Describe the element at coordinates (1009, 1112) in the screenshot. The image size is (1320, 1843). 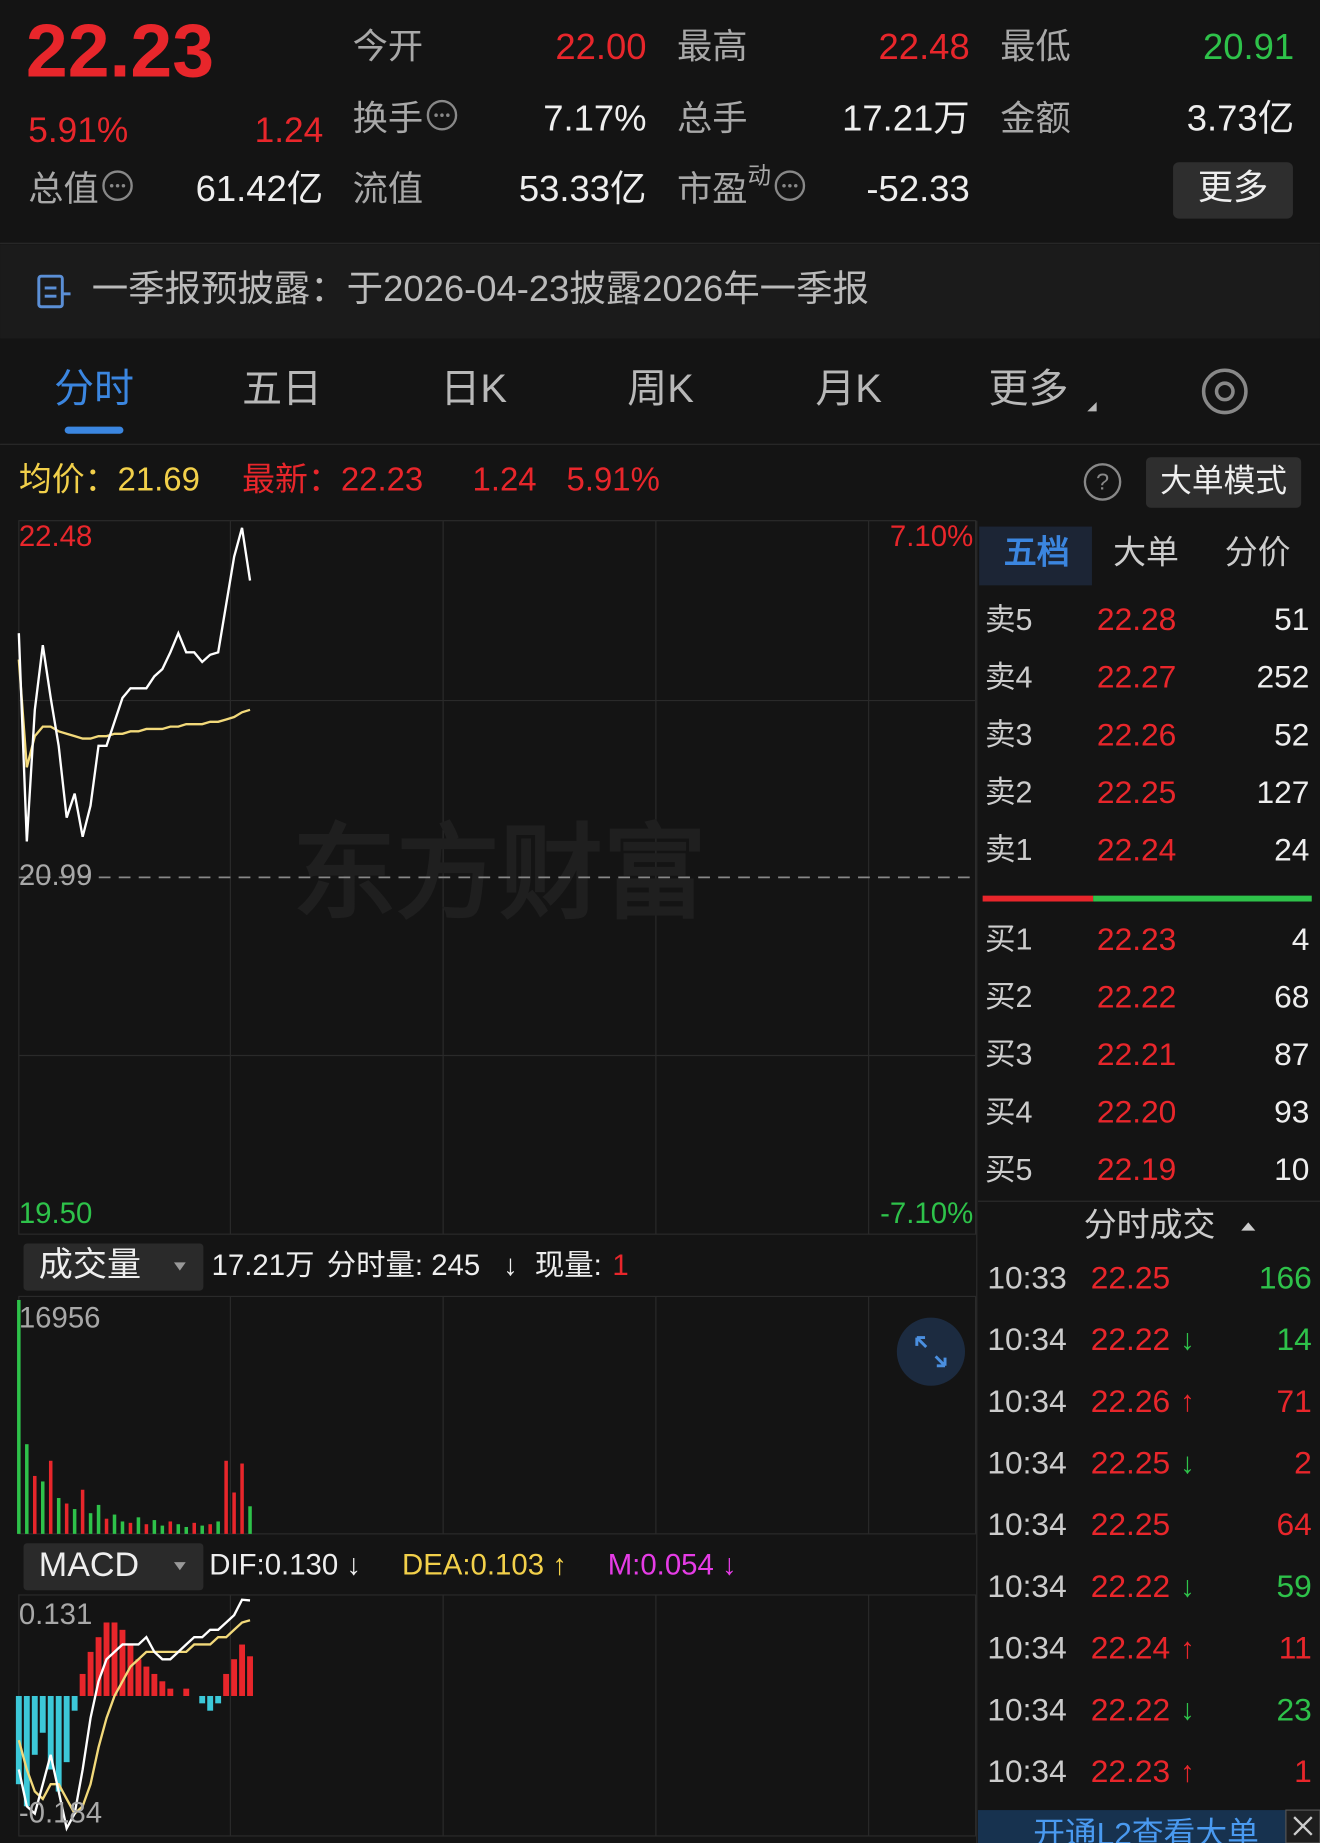
I see `book-label: 买4` at that location.